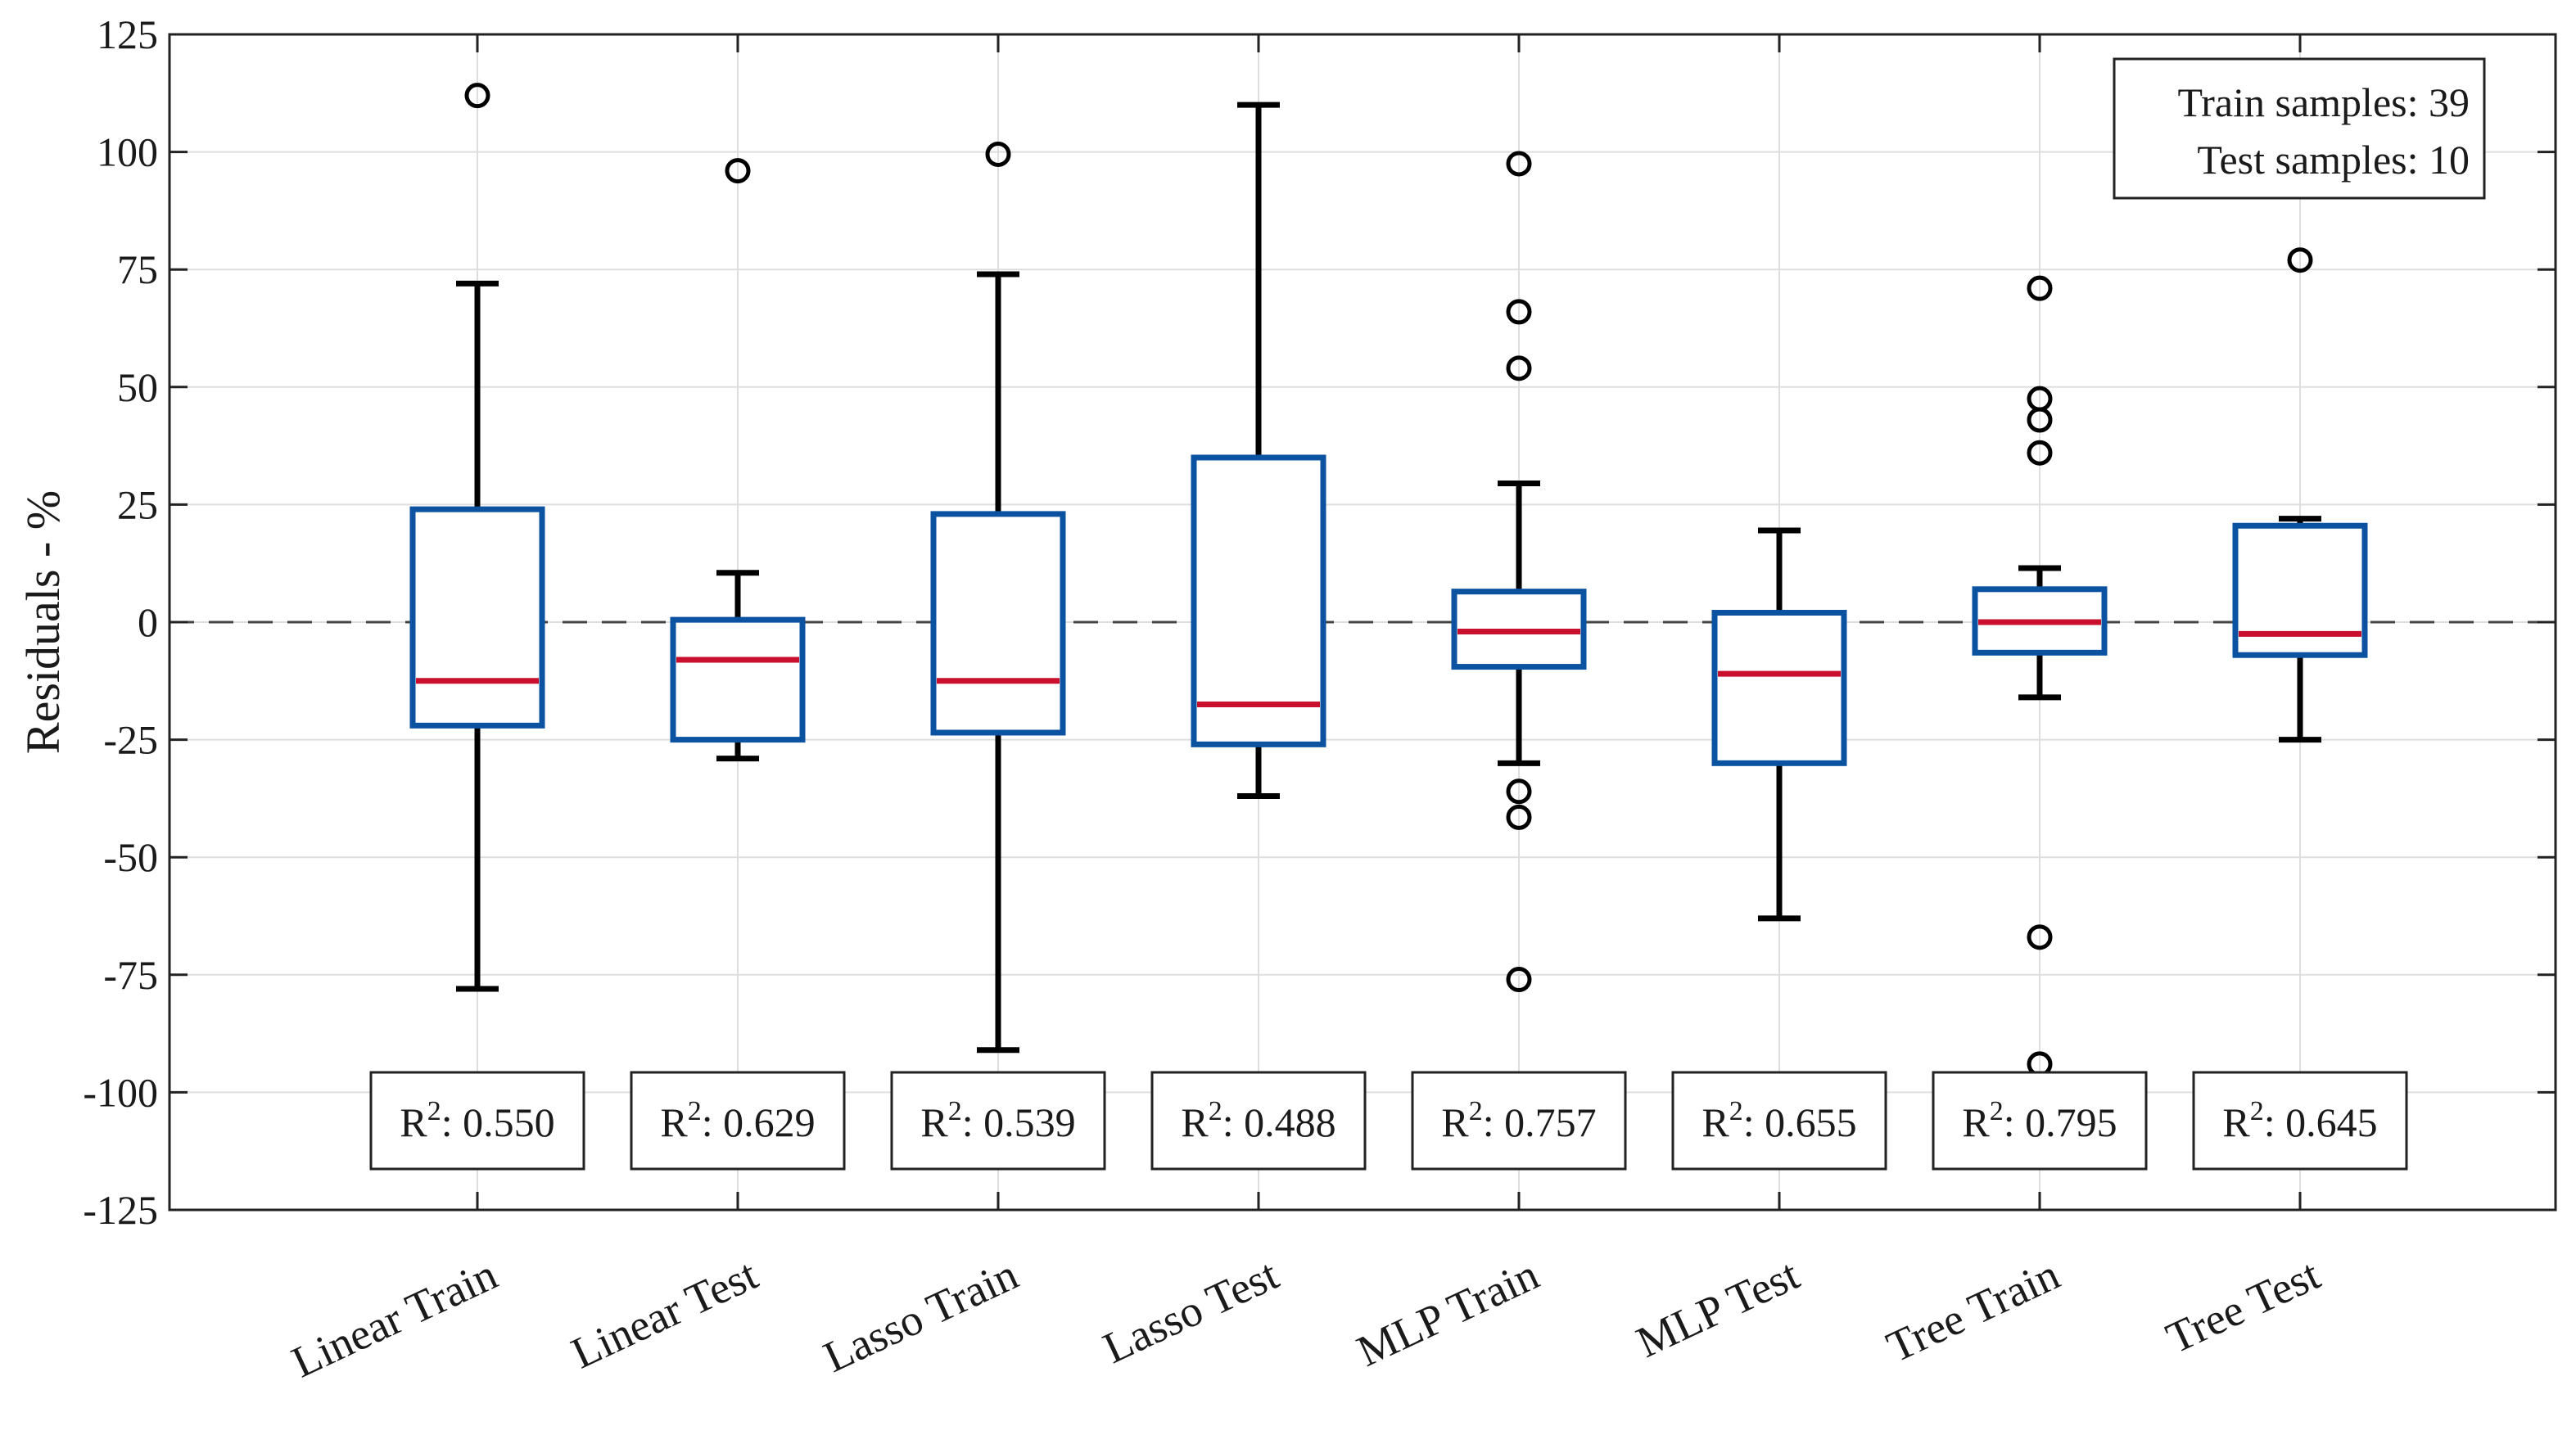 The height and width of the screenshot is (1435, 2576). I want to click on r2-box: R2: 0.757, so click(1519, 1121).